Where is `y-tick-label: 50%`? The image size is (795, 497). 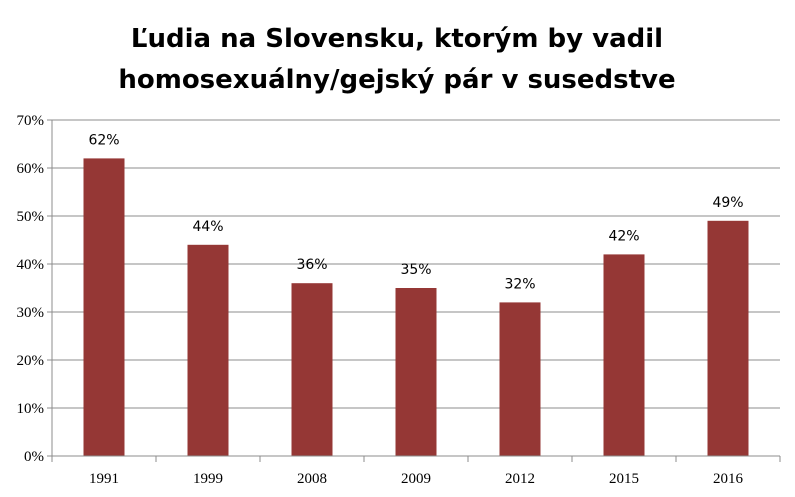 y-tick-label: 50% is located at coordinates (31, 217).